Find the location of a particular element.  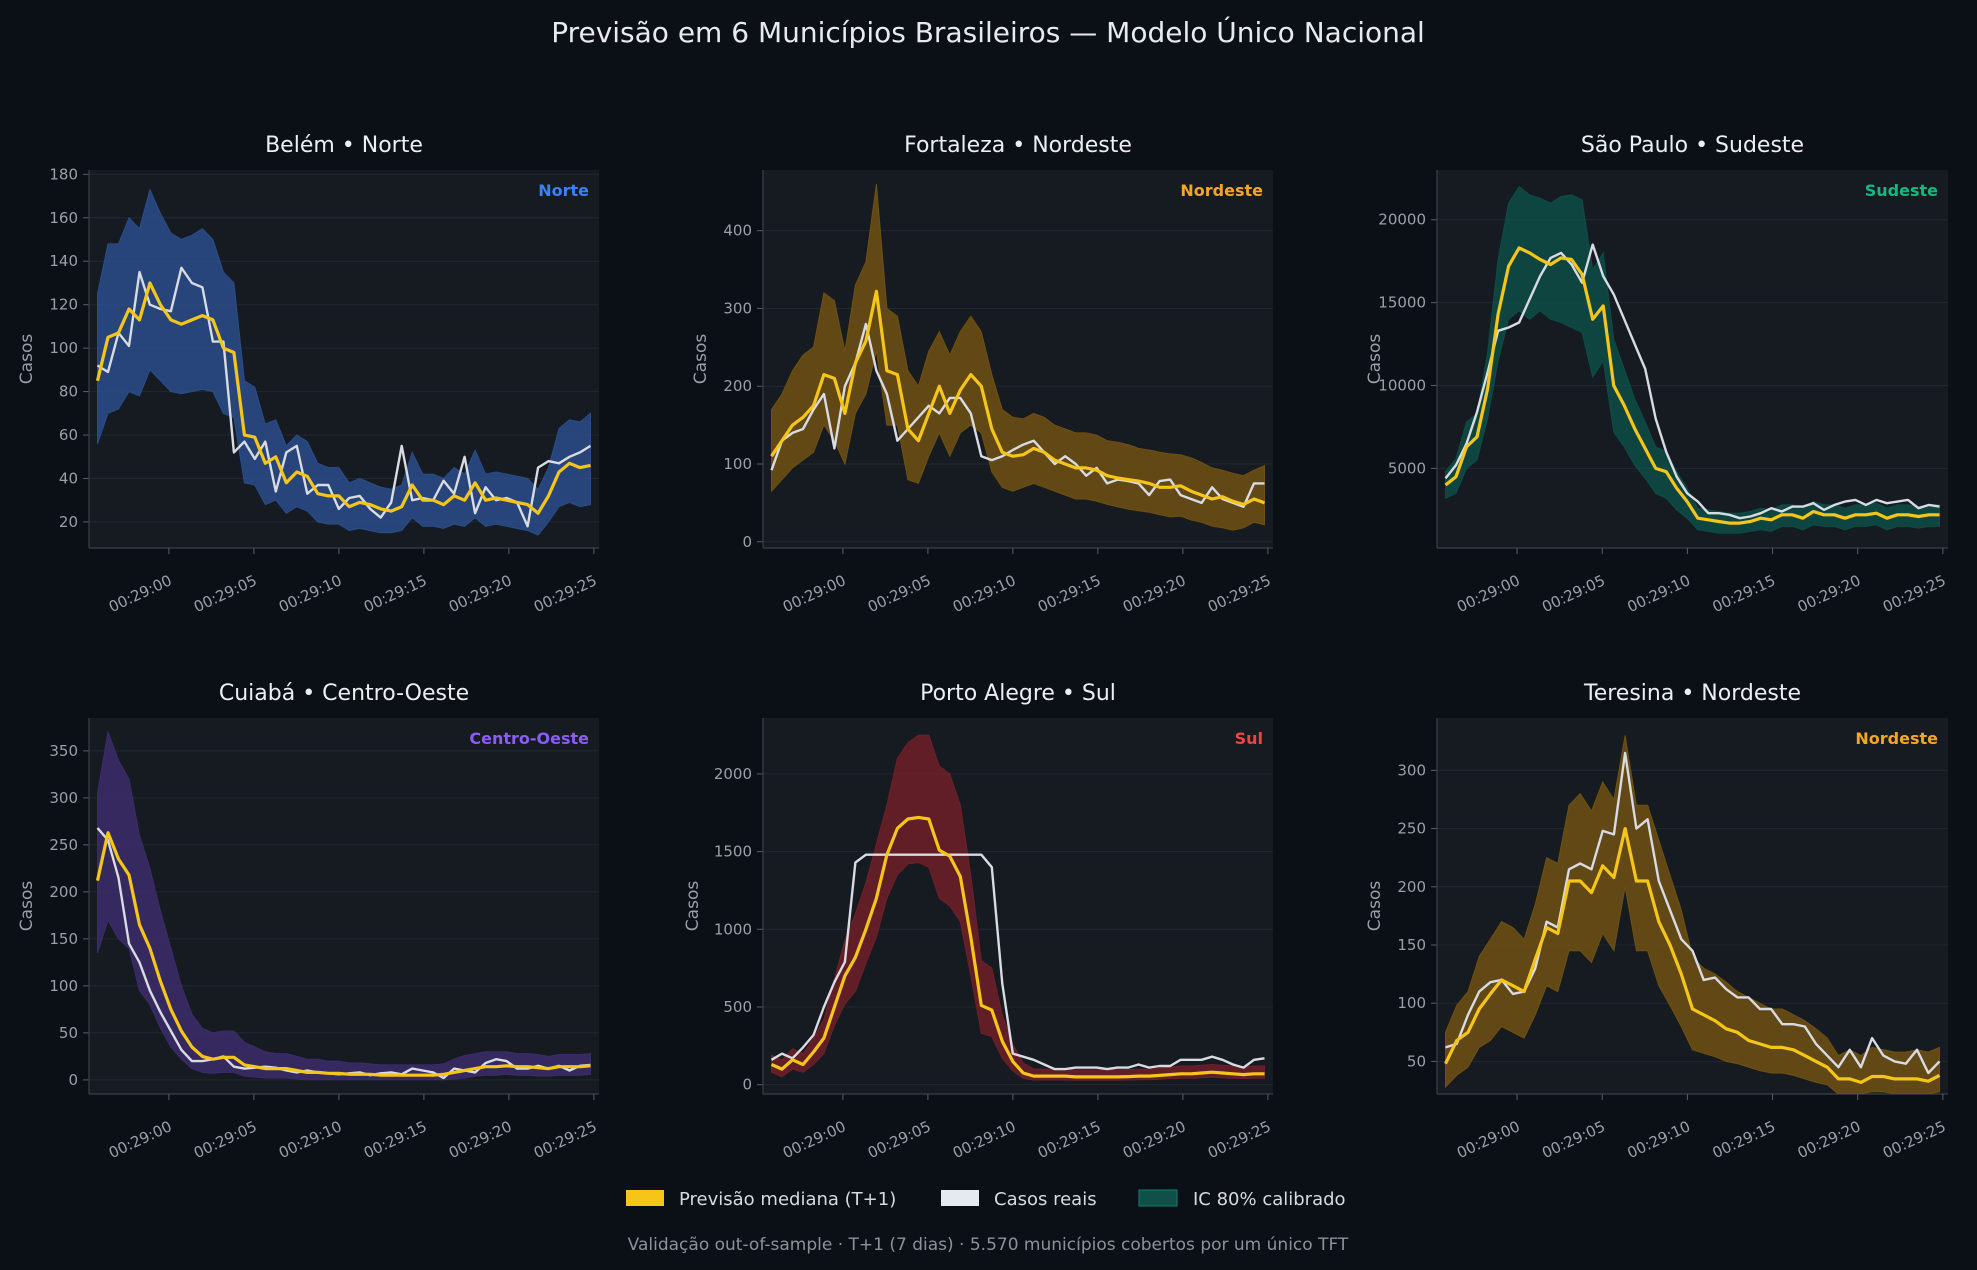

y-tick-label: 150 is located at coordinates (63, 939).